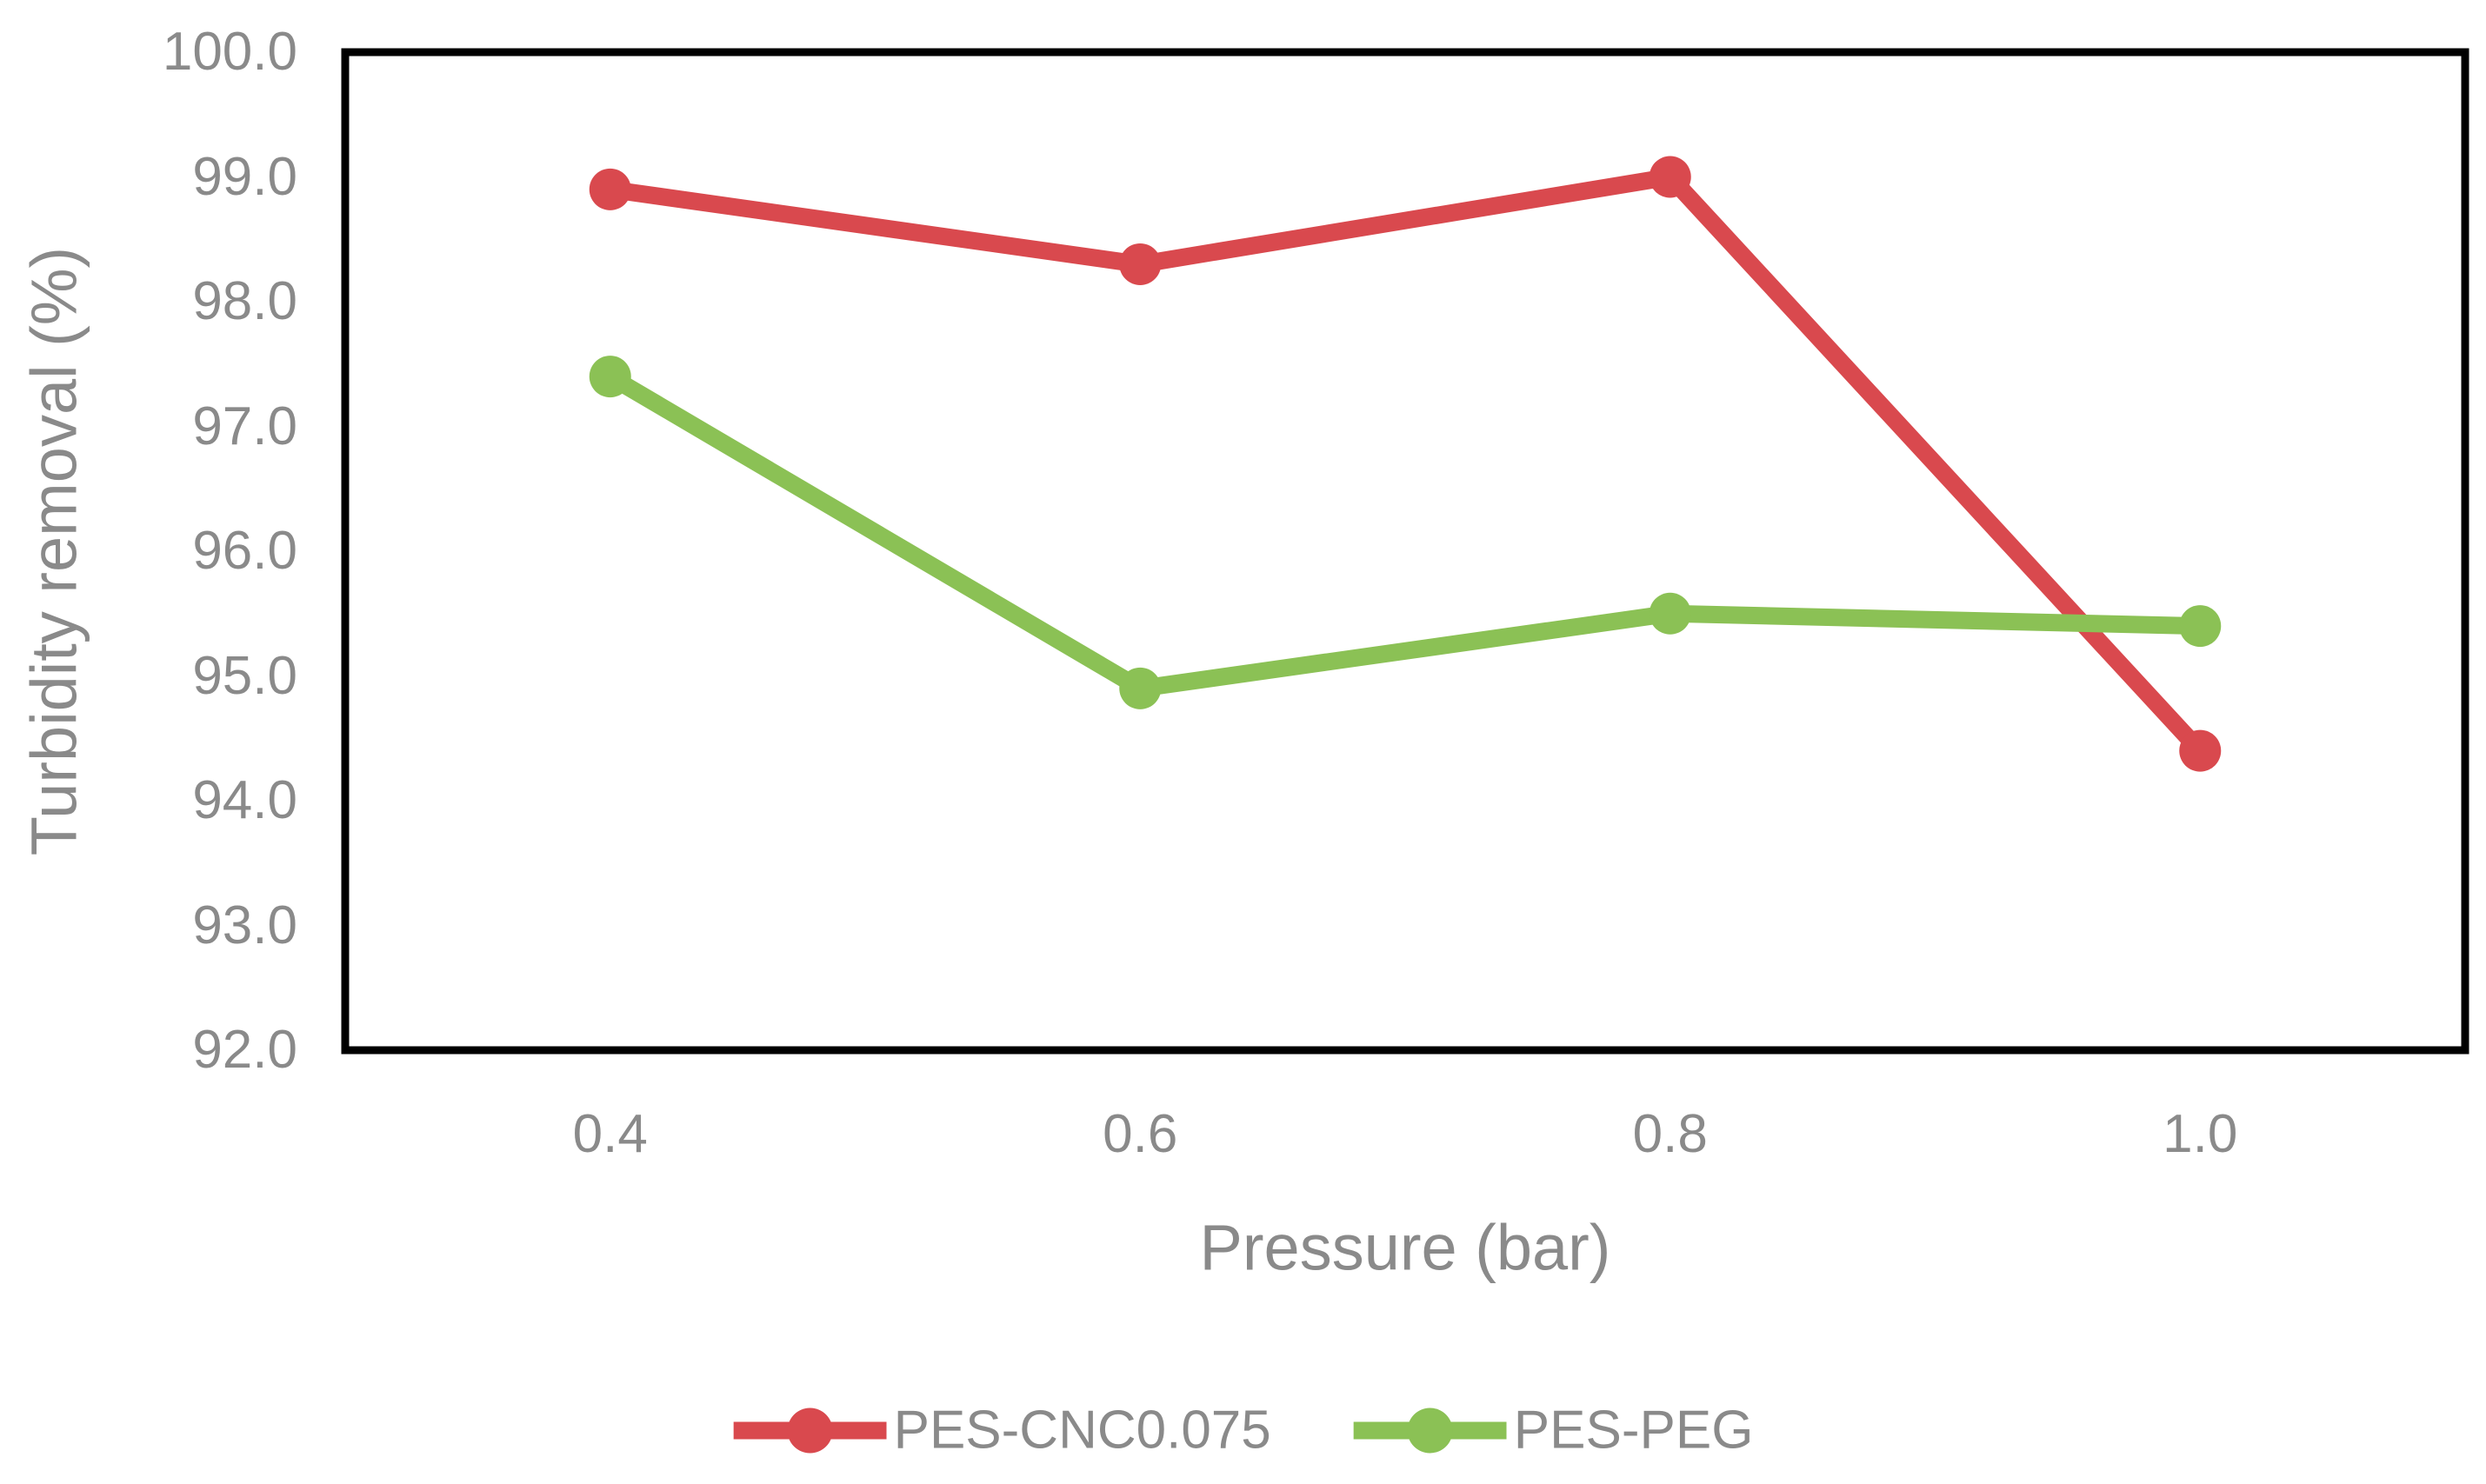 Image resolution: width=2486 pixels, height=1484 pixels. Describe the element at coordinates (2200, 1134) in the screenshot. I see `x-tick-label: 1.0` at that location.